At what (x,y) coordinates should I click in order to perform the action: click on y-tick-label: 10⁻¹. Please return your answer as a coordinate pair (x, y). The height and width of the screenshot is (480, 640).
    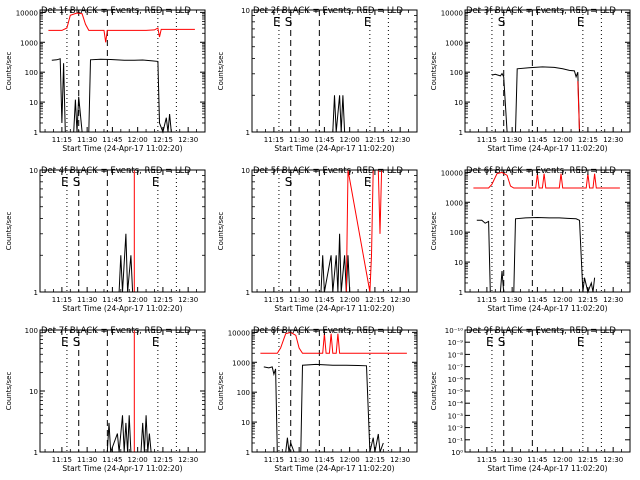
    Looking at the image, I should click on (456, 441).